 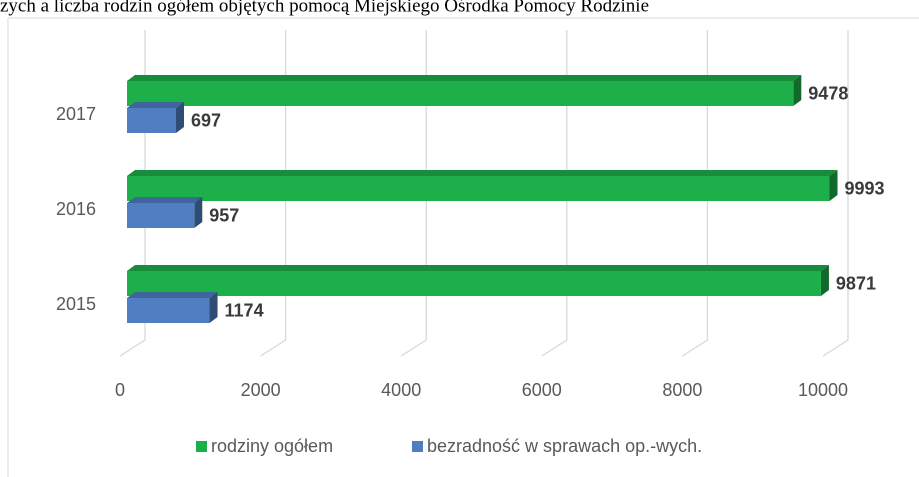 What do you see at coordinates (76, 304) in the screenshot?
I see `y-tick-label: 2015` at bounding box center [76, 304].